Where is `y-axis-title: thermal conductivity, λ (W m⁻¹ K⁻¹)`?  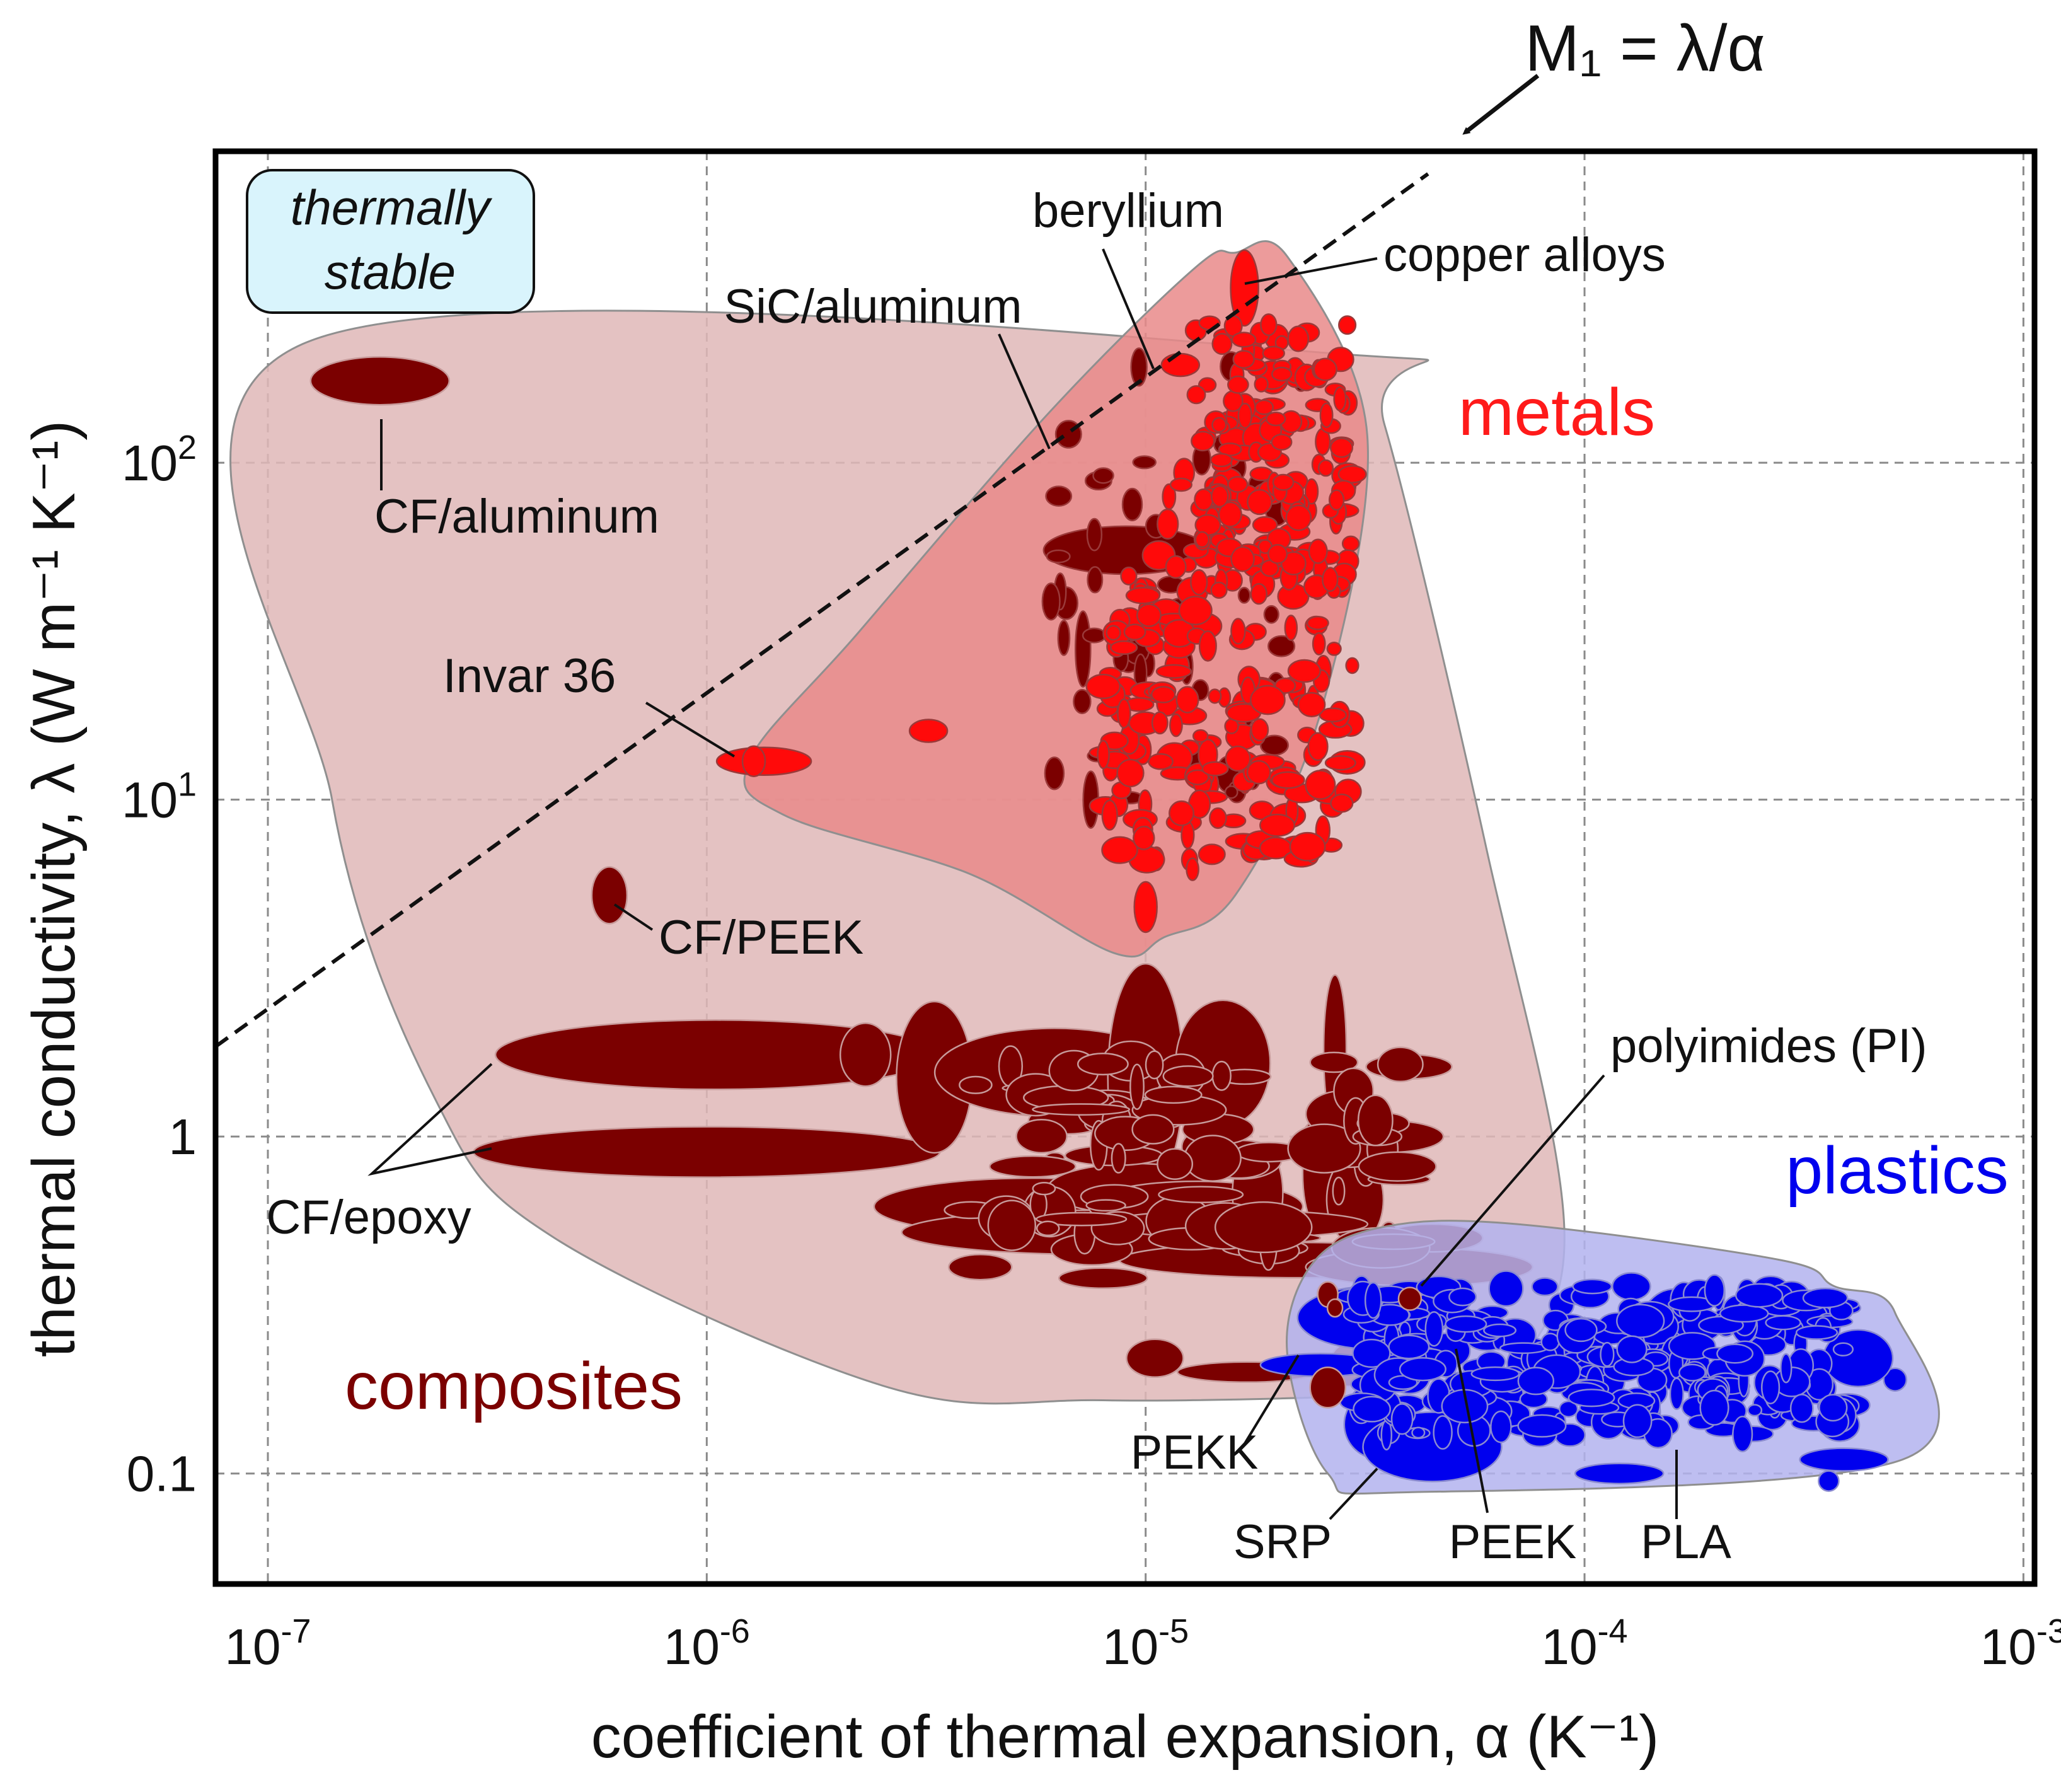 y-axis-title: thermal conductivity, λ (W m⁻¹ K⁻¹) is located at coordinates (54, 888).